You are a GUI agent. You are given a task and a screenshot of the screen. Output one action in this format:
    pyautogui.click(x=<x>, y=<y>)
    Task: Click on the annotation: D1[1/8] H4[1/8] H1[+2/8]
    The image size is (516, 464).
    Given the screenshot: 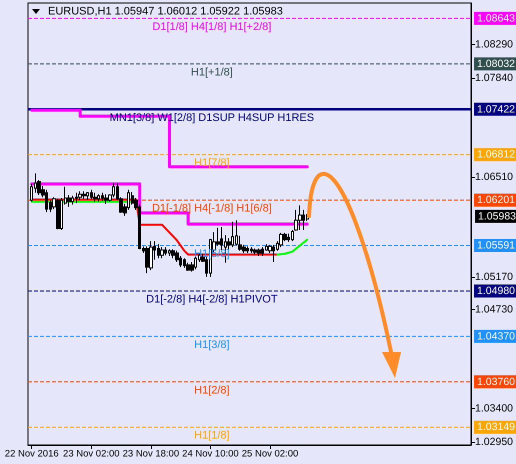 What is the action you would take?
    pyautogui.click(x=212, y=26)
    